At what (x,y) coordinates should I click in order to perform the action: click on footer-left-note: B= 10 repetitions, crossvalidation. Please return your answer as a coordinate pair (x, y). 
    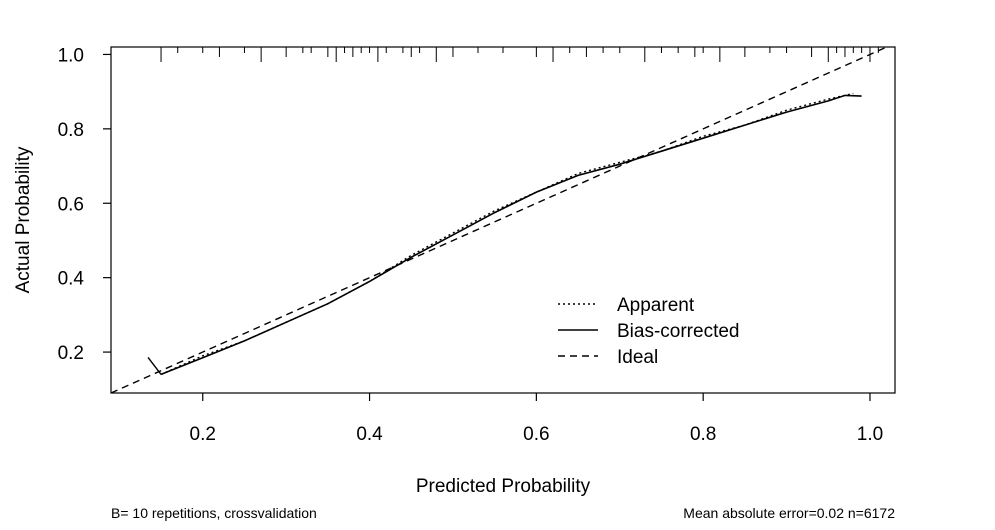
    Looking at the image, I should click on (214, 513).